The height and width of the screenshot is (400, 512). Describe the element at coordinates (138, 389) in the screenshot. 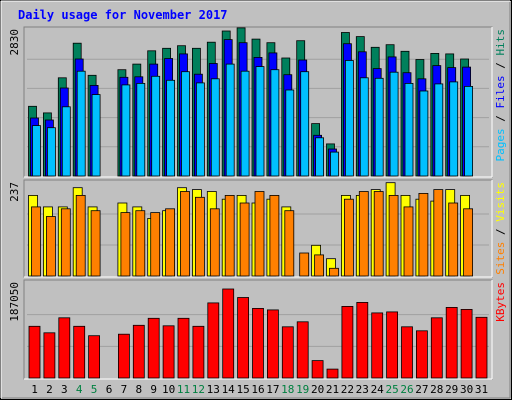

I see `x-tick-label: 8` at that location.